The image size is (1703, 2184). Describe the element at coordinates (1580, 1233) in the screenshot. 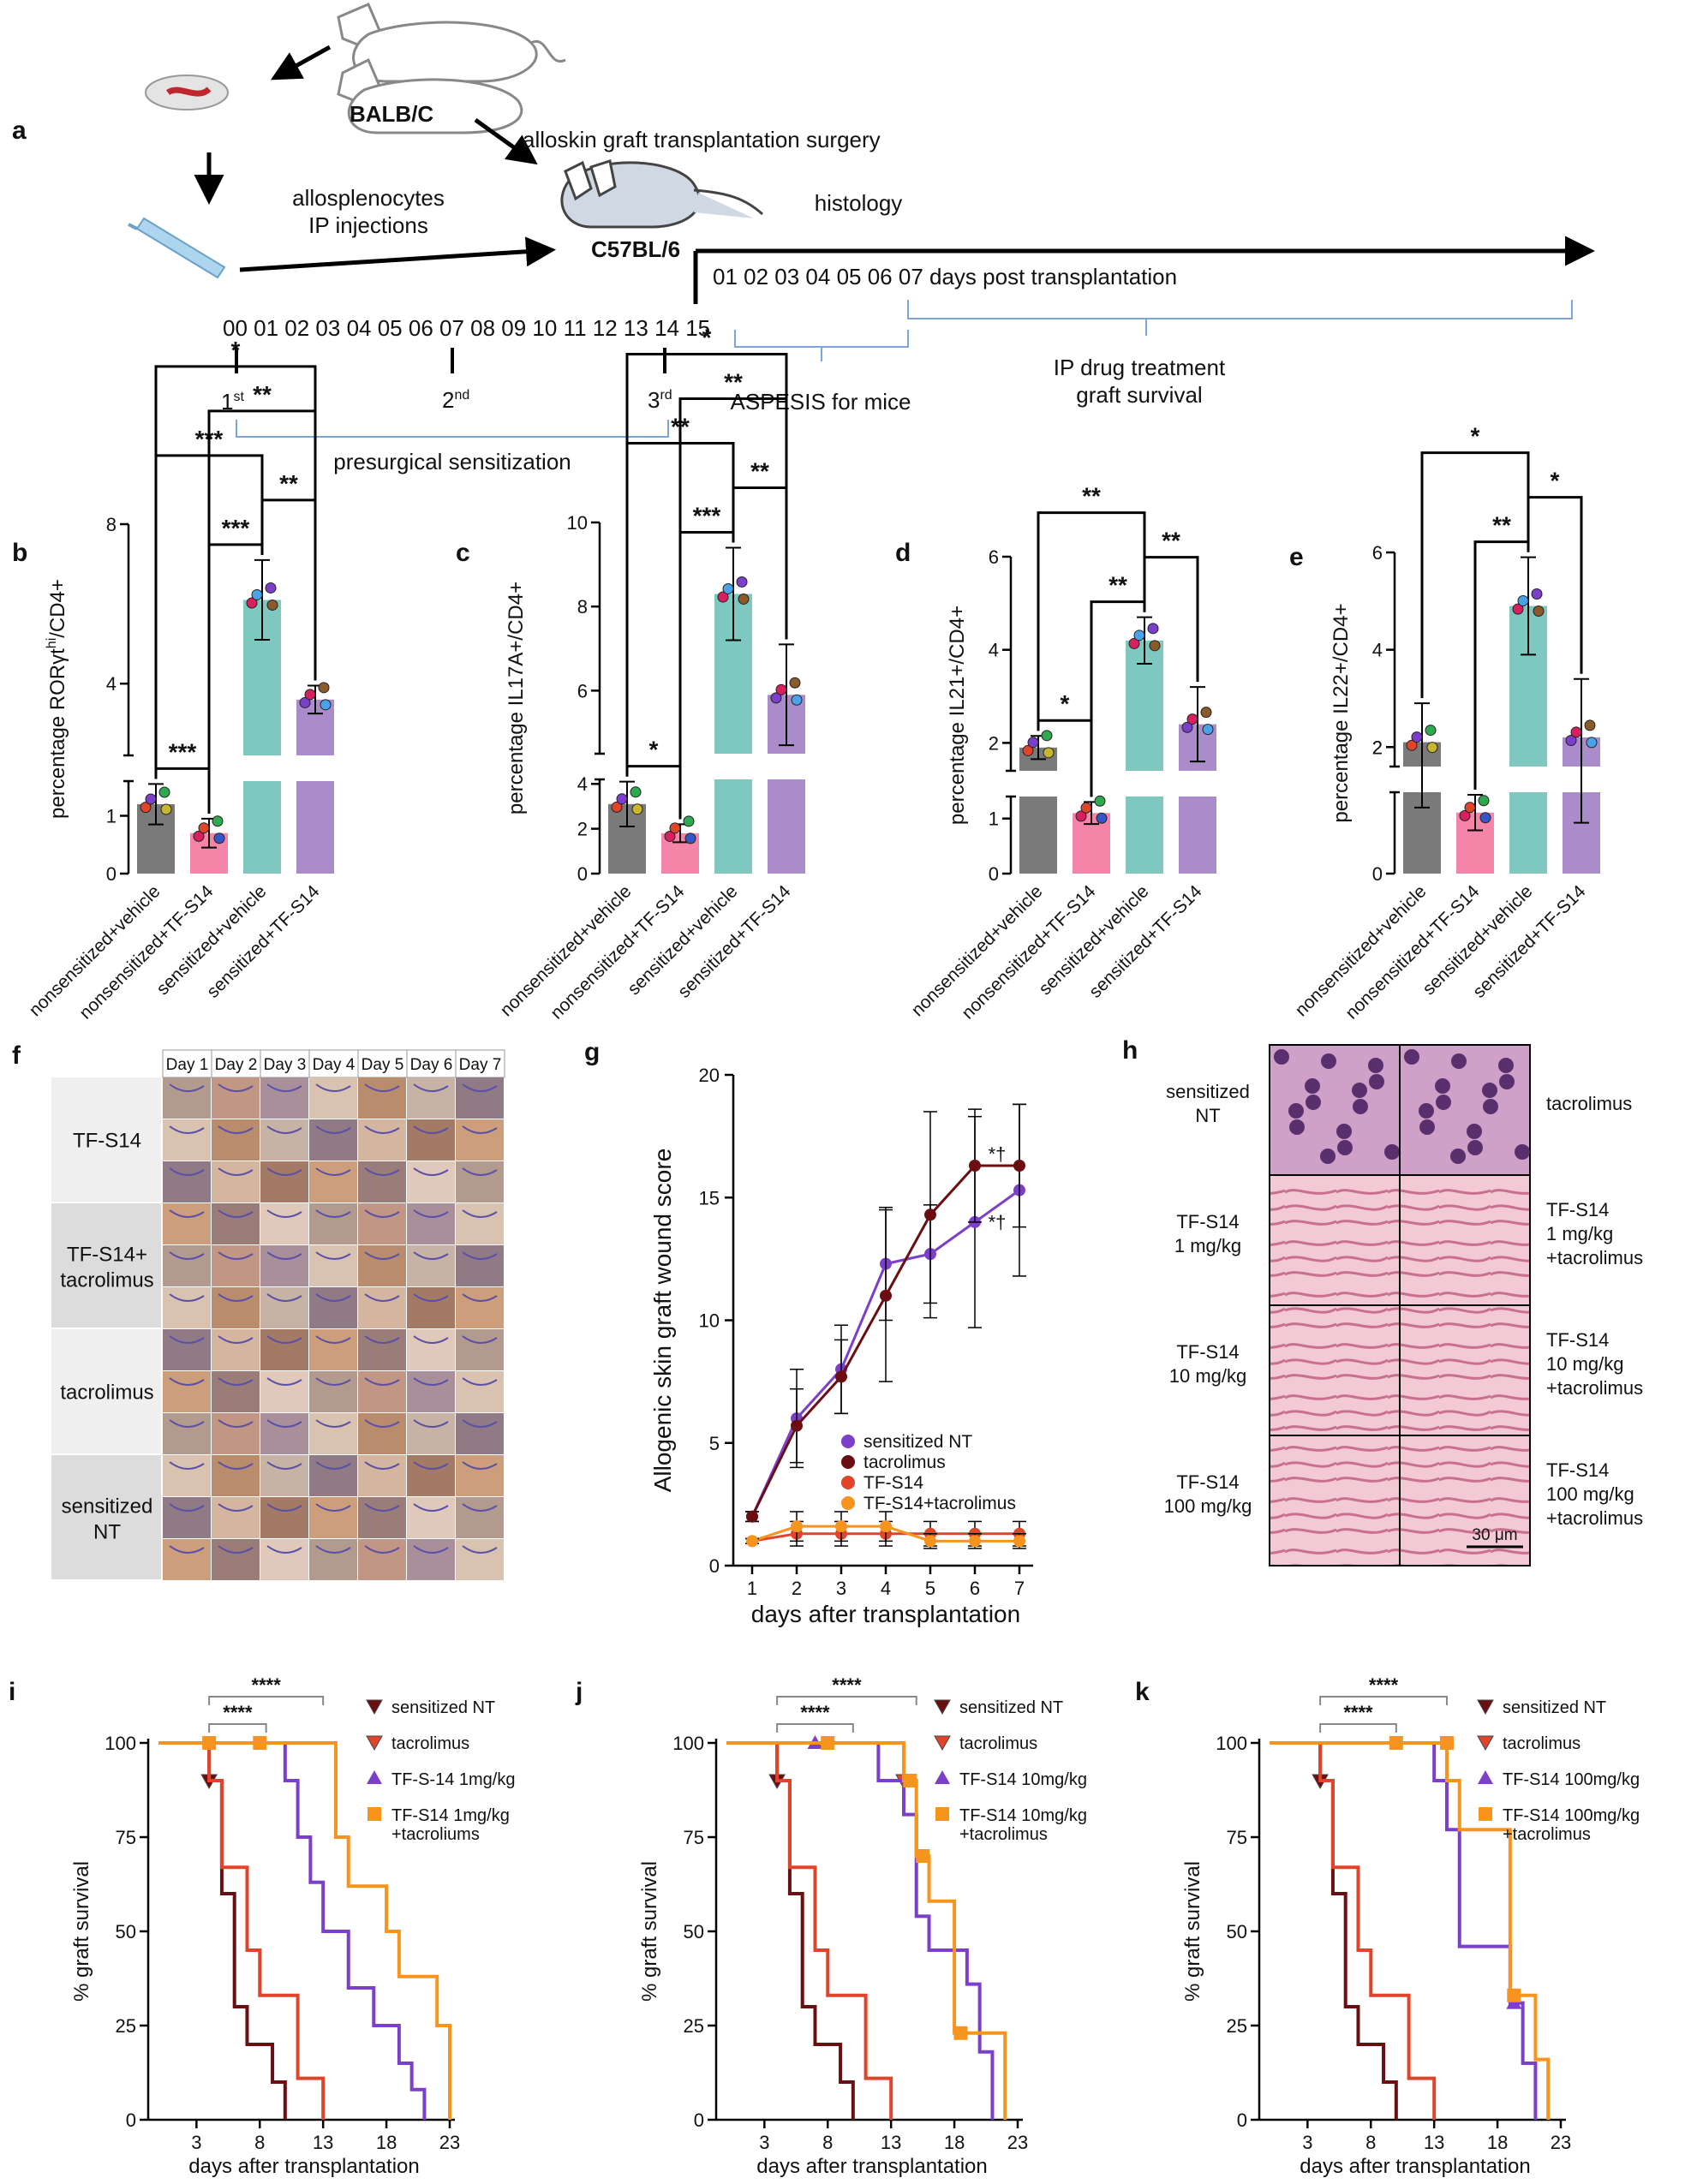

I see `histology-right-label: 1 mg/kg` at that location.